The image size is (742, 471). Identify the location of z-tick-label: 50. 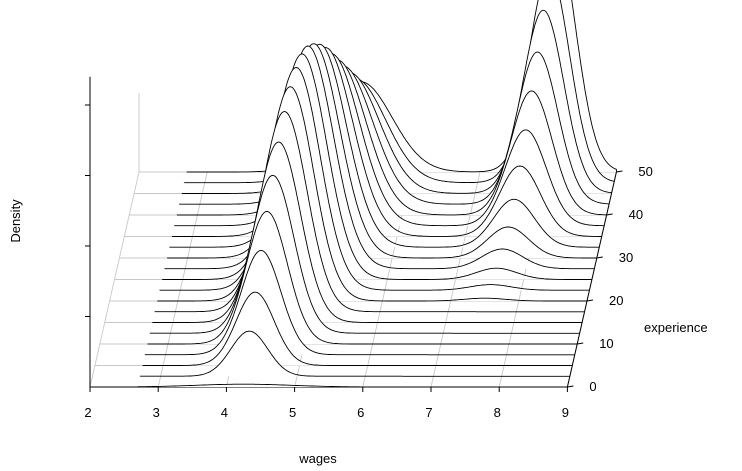
(645, 171).